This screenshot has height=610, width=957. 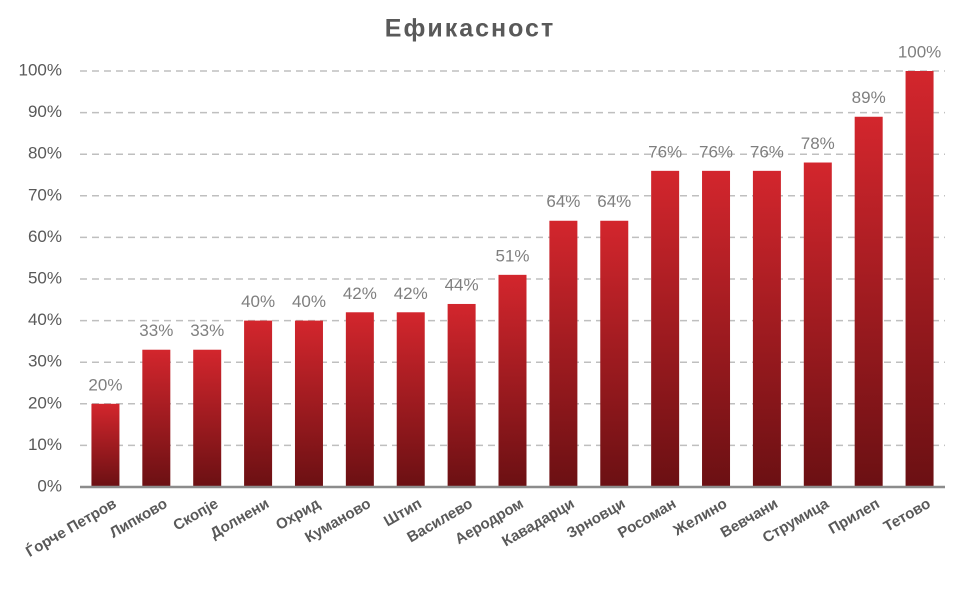 What do you see at coordinates (45, 319) in the screenshot?
I see `y-tick-label: 40%` at bounding box center [45, 319].